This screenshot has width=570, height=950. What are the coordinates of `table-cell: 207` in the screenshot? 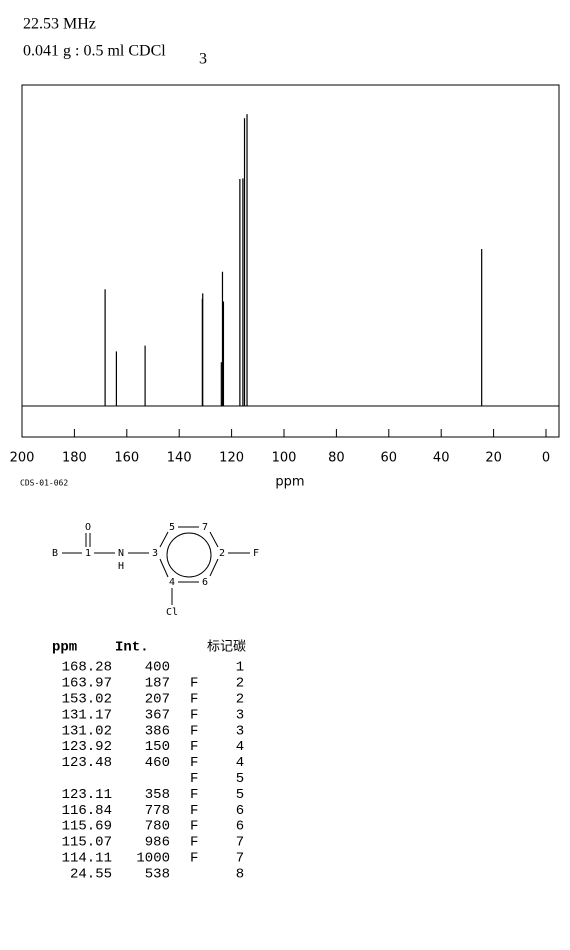 It's located at (157, 700).